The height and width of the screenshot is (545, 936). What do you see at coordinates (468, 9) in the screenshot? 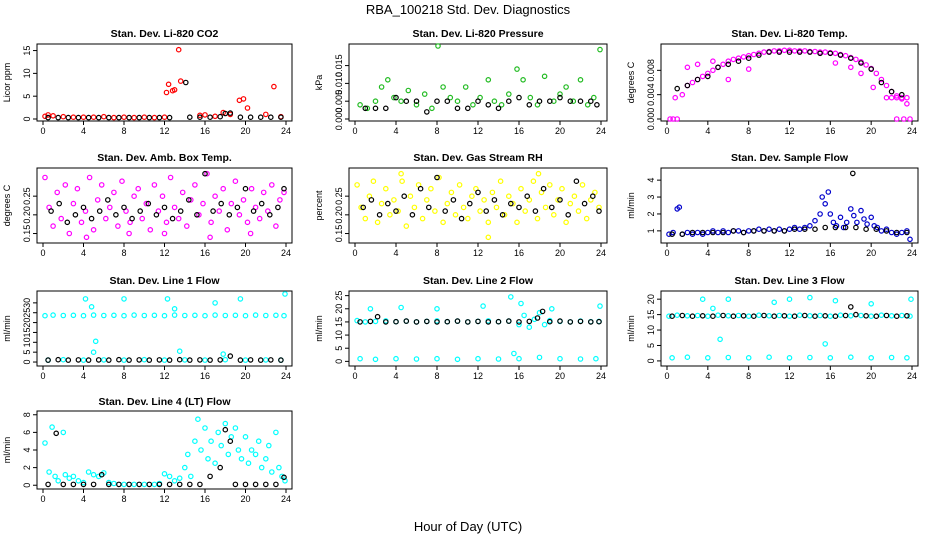
I see `figure-title: RBA_100218 Std. Dev. Diagnostics` at bounding box center [468, 9].